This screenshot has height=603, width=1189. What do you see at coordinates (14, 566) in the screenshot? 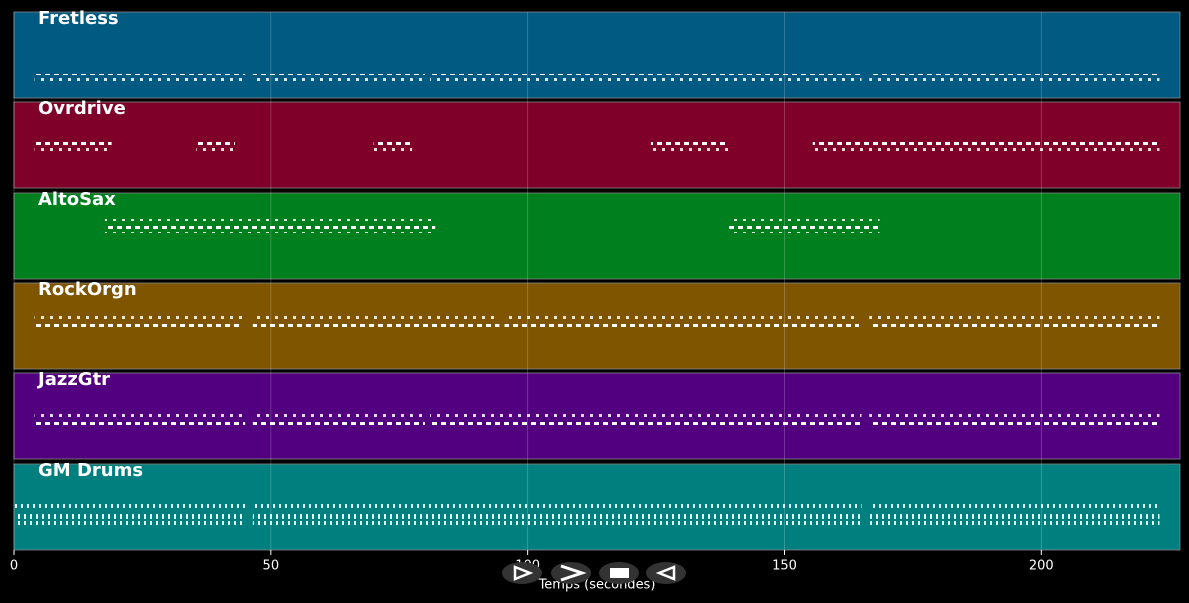
I see `x-tick-label: 0` at bounding box center [14, 566].